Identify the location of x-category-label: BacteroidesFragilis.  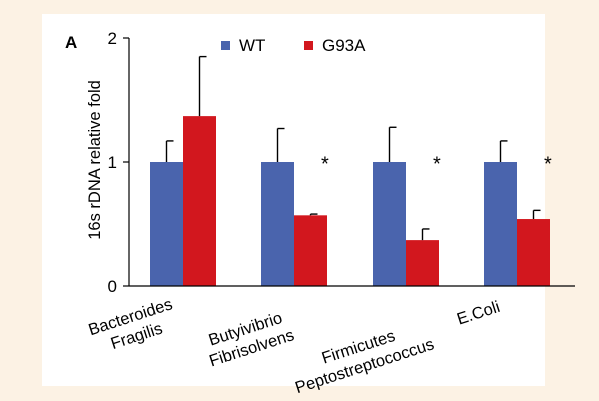
(133, 326).